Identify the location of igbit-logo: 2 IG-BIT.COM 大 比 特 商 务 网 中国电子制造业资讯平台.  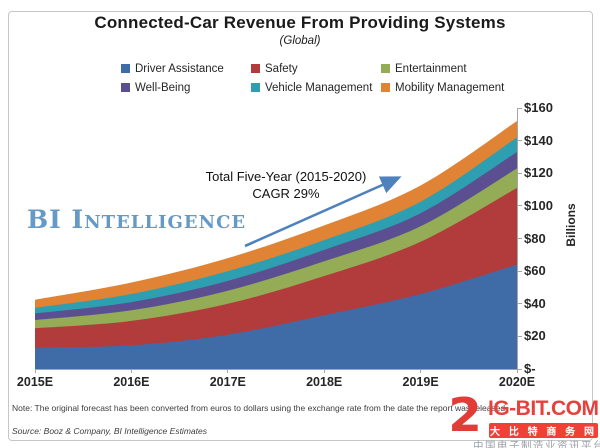
(523, 419).